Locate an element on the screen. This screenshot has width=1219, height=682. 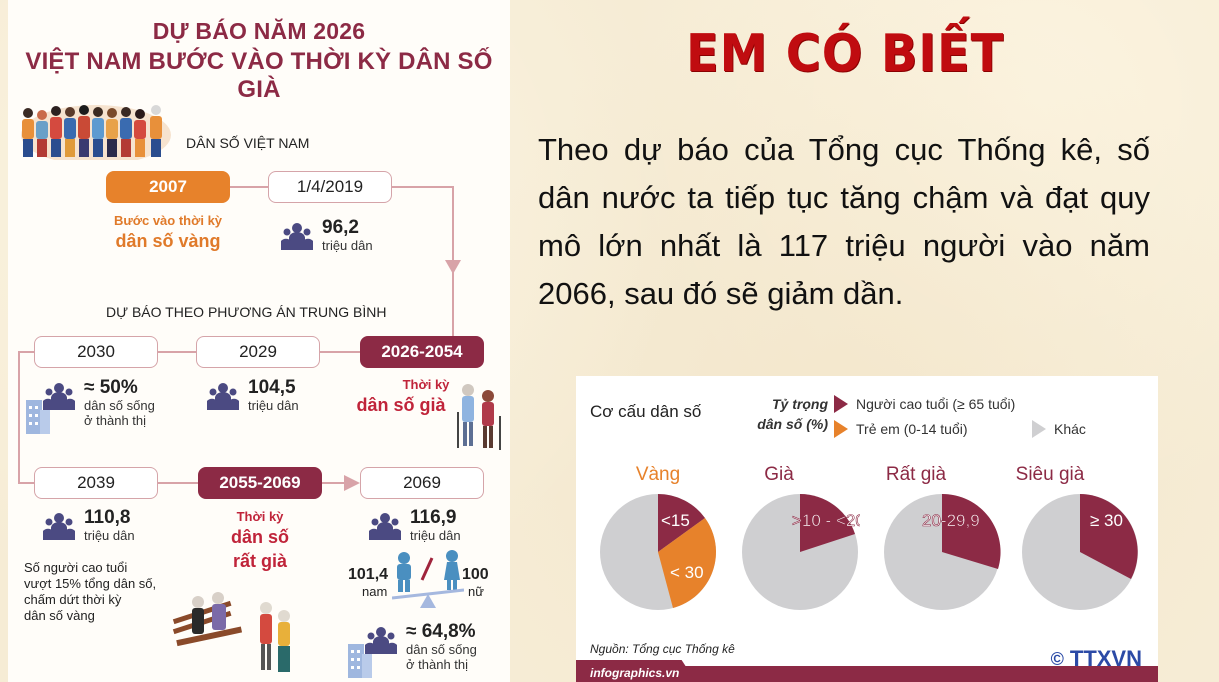
did-you-know-heading: EM CÓ BIẾT is located at coordinates (845, 54).